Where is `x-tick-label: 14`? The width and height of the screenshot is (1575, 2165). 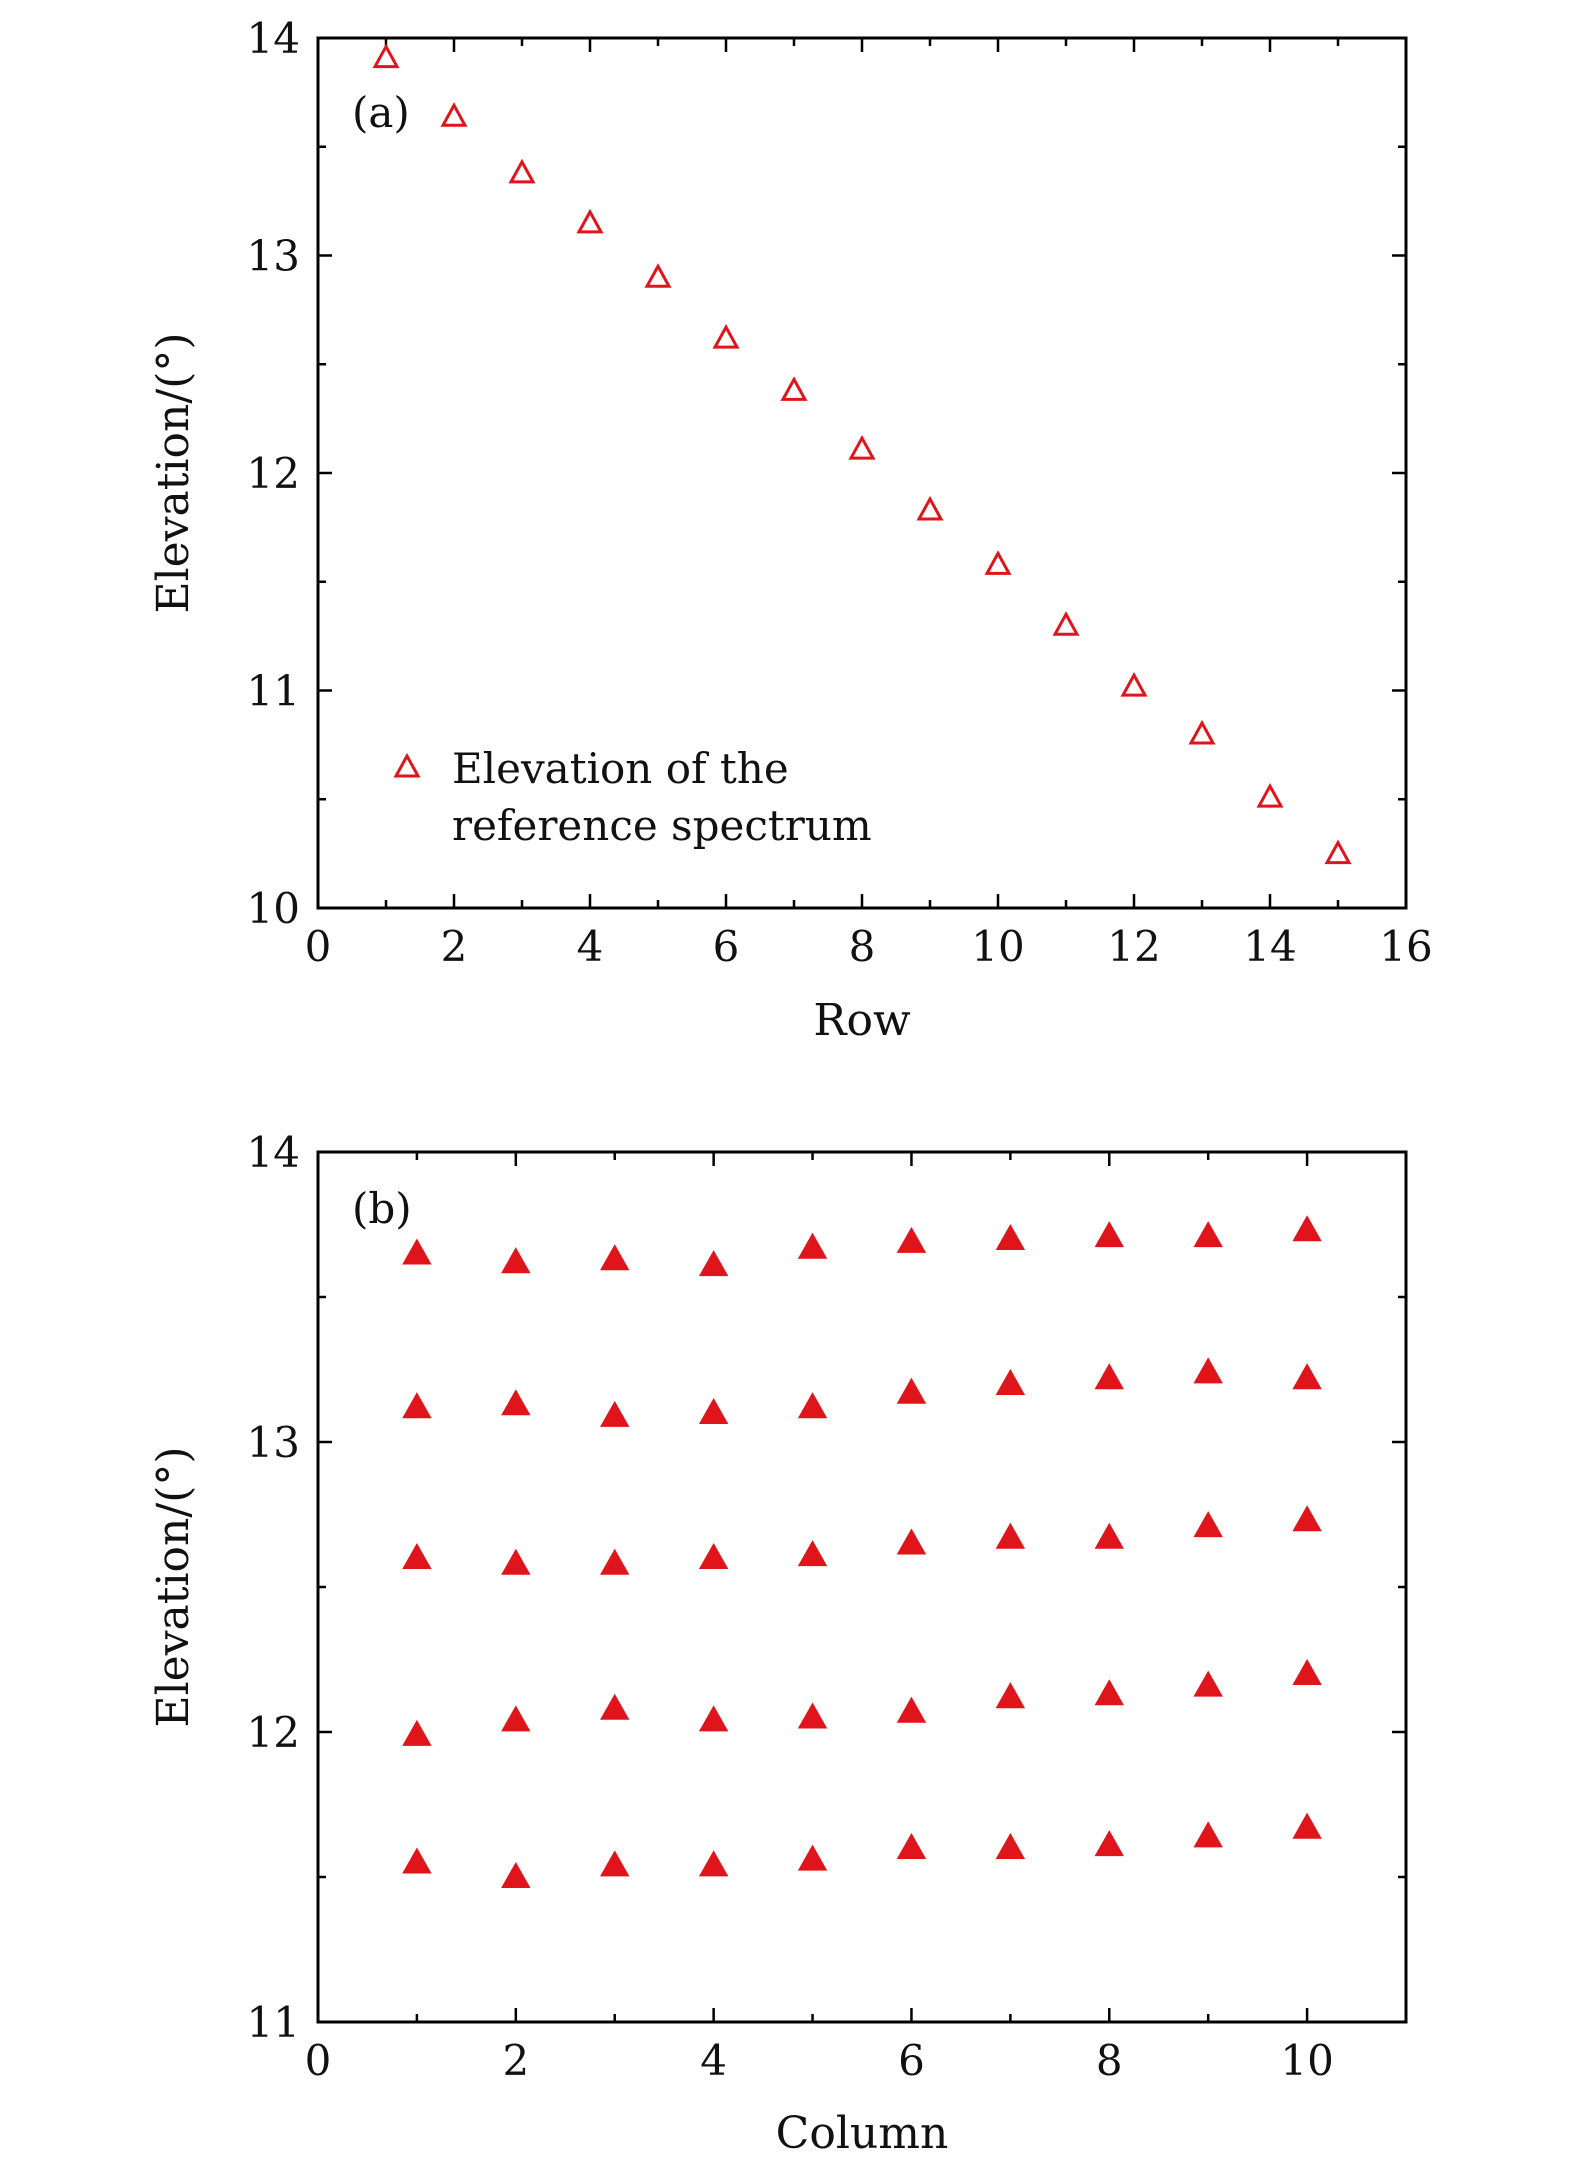
x-tick-label: 14 is located at coordinates (1269, 946).